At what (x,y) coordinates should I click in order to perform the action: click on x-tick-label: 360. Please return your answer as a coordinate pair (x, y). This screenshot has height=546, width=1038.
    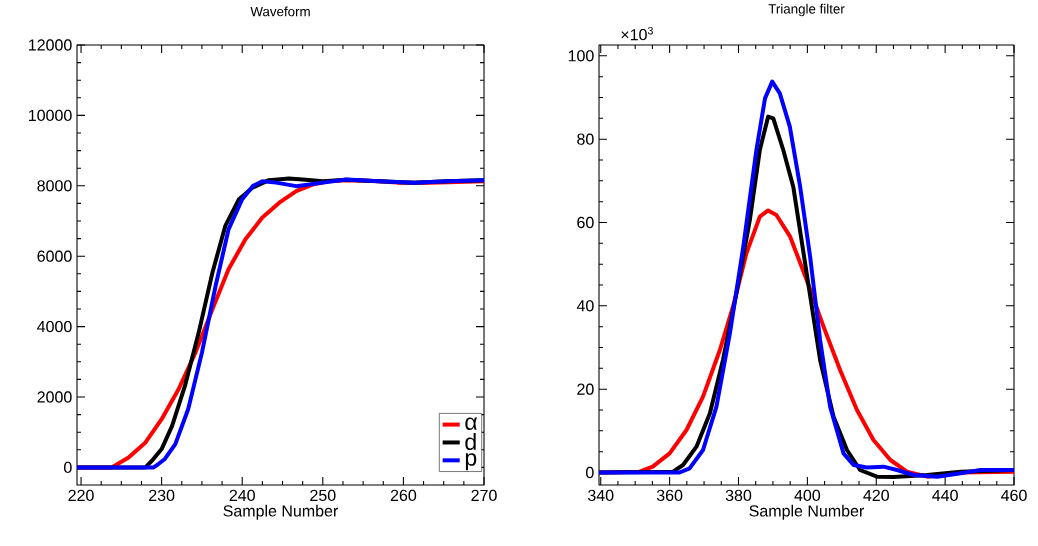
    Looking at the image, I should click on (669, 495).